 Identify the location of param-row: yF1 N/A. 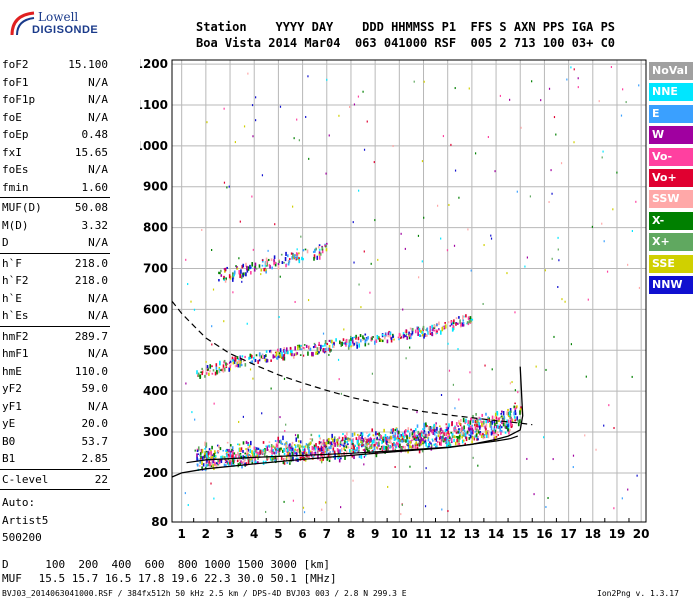
(55, 406).